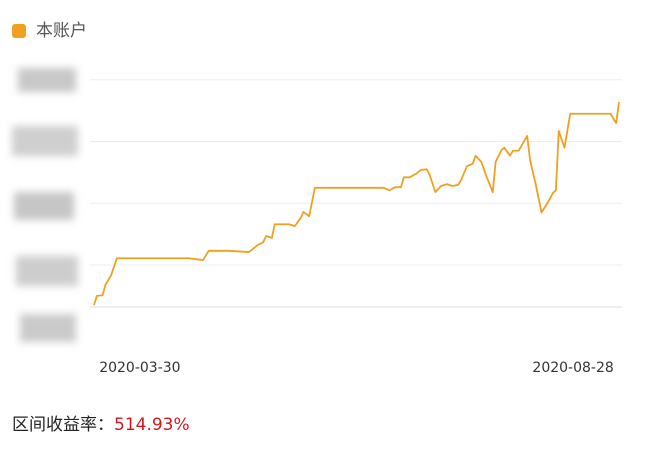 This screenshot has height=467, width=646. What do you see at coordinates (139, 368) in the screenshot?
I see `x-tick-label: 2020-03-30` at bounding box center [139, 368].